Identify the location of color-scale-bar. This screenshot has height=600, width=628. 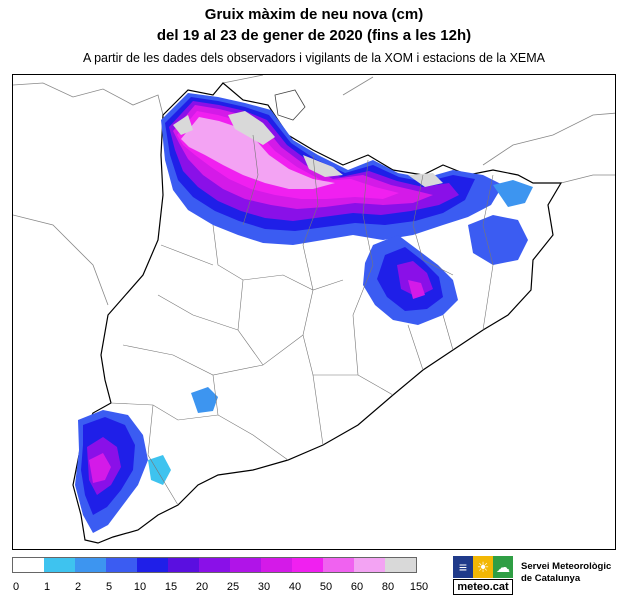
(214, 565).